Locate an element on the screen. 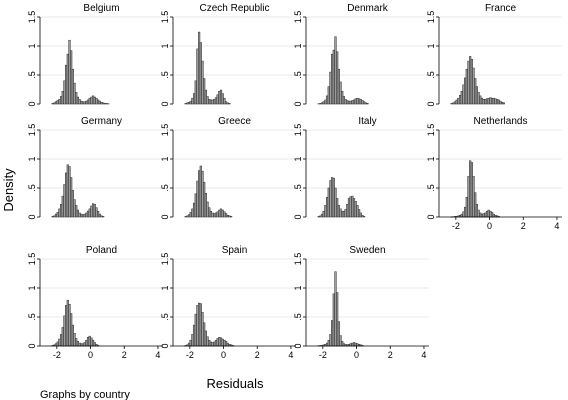 This screenshot has width=568, height=400. panel-sweden: Sweden 0 .5 1 1.5 -2 0 2 4 is located at coordinates (361, 302).